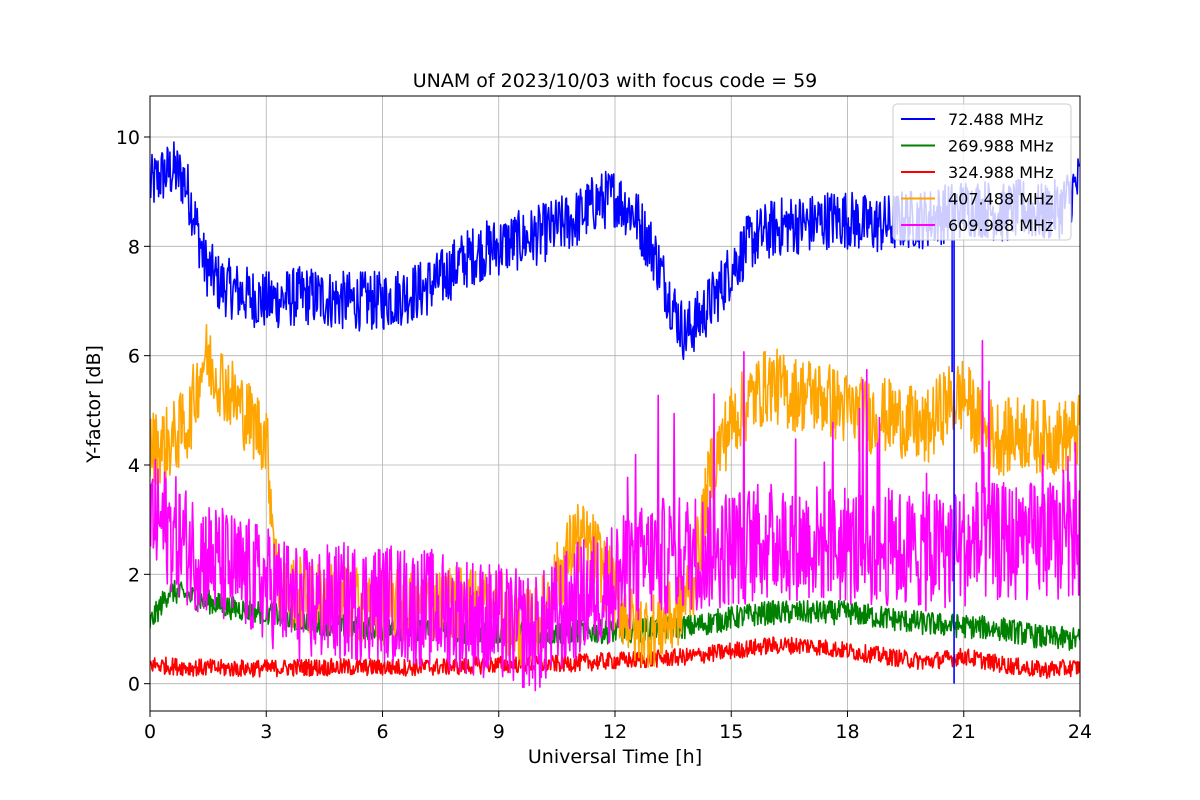 Image resolution: width=1200 pixels, height=800 pixels. I want to click on y-tick-label: 2, so click(134, 575).